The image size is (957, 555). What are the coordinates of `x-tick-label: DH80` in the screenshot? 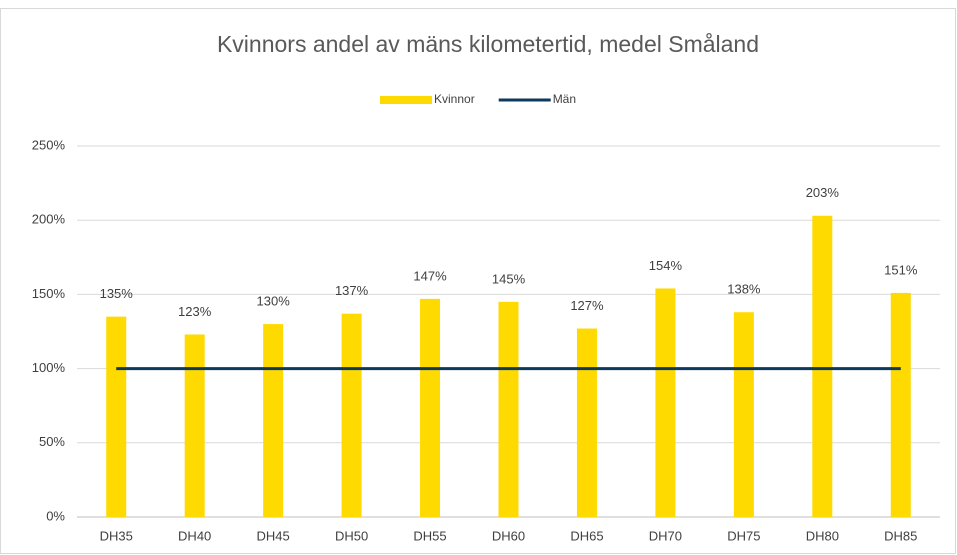 It's located at (822, 535).